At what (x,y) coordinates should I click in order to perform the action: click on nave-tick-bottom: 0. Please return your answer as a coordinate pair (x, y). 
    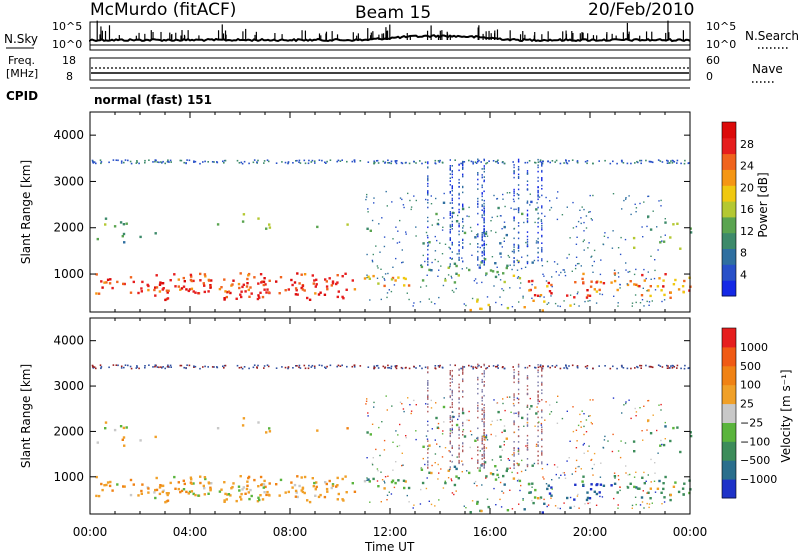
    Looking at the image, I should click on (709, 76).